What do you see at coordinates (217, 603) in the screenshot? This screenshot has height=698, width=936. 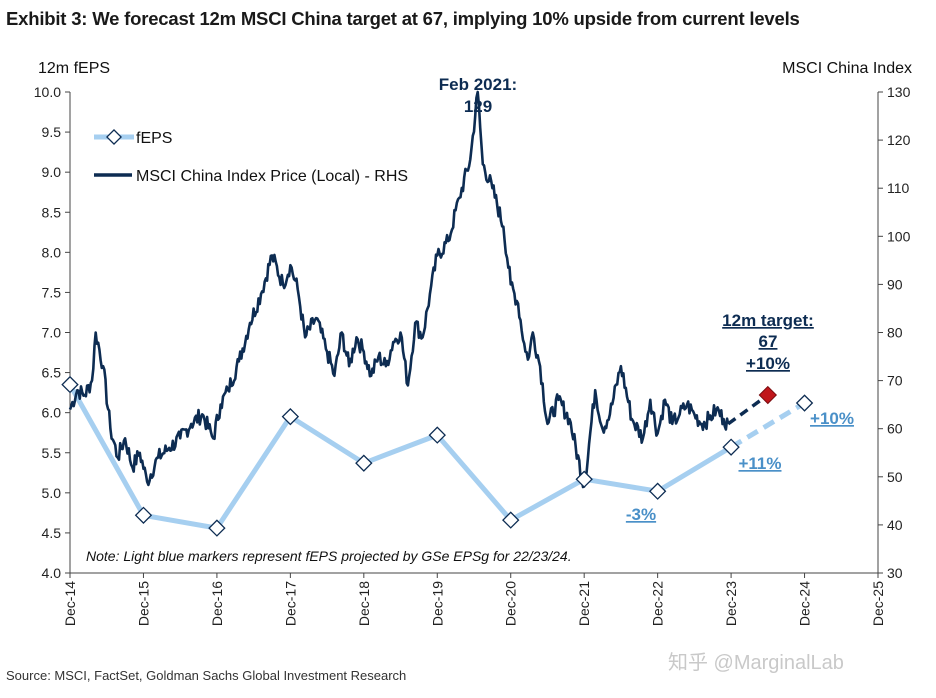 I see `x-tick-label: Dec-16` at bounding box center [217, 603].